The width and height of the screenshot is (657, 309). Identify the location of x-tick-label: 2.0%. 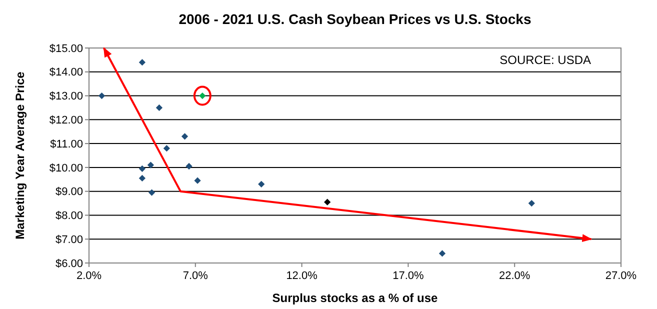
(89, 276).